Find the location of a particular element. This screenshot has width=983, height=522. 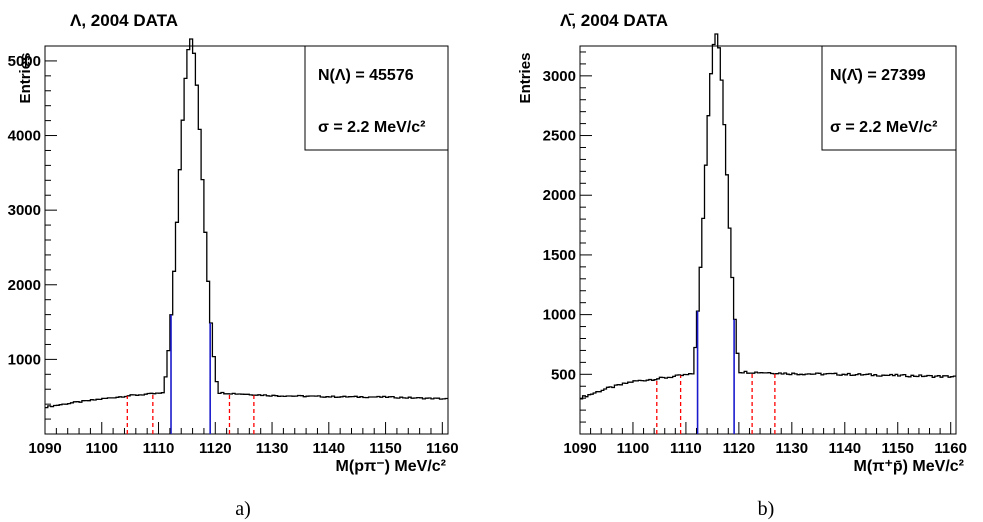

y-tick-label: 1500 is located at coordinates (559, 255).